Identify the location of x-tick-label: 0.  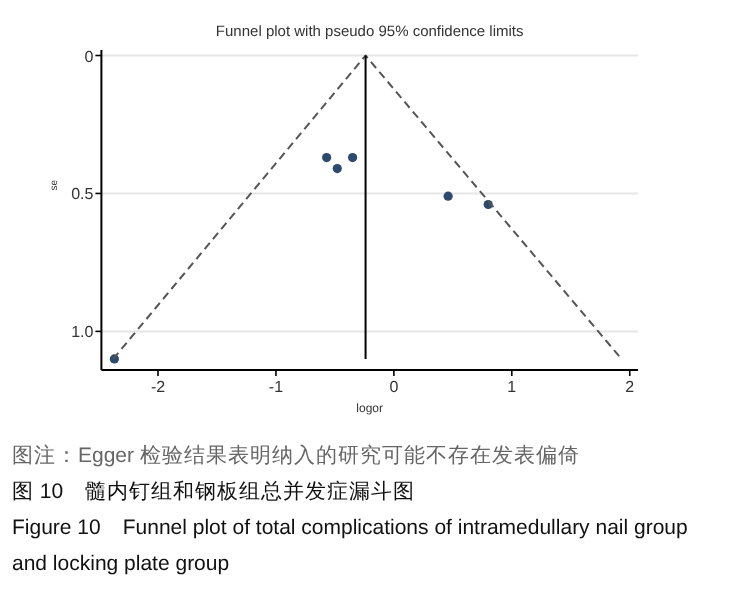
(394, 387).